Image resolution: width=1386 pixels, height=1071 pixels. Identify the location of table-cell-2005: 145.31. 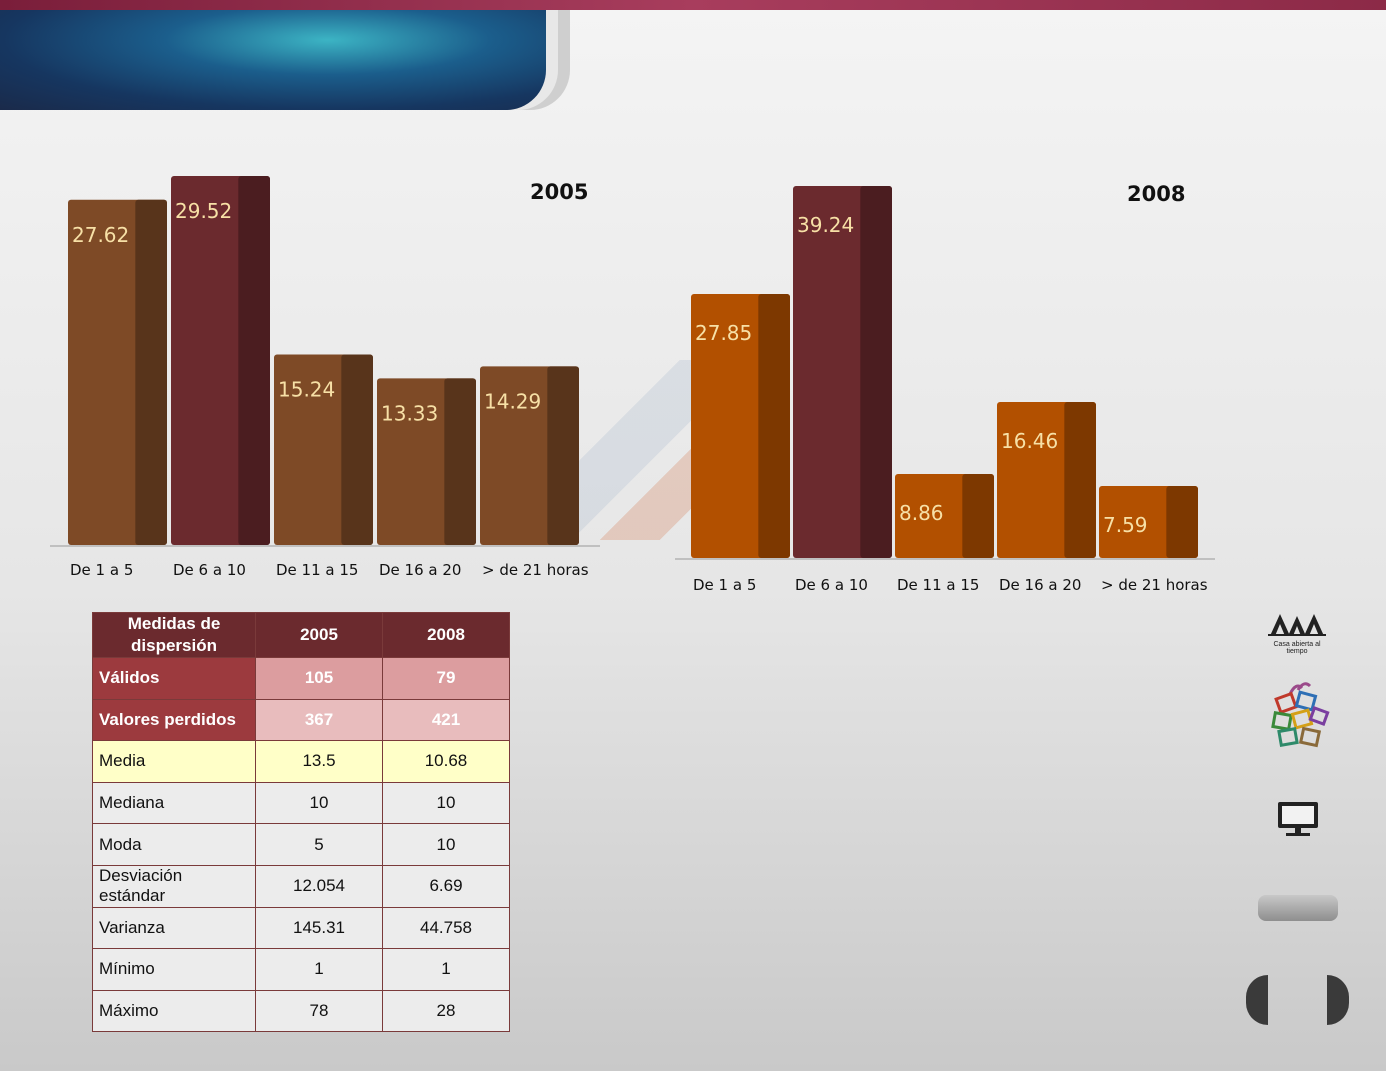
(319, 928).